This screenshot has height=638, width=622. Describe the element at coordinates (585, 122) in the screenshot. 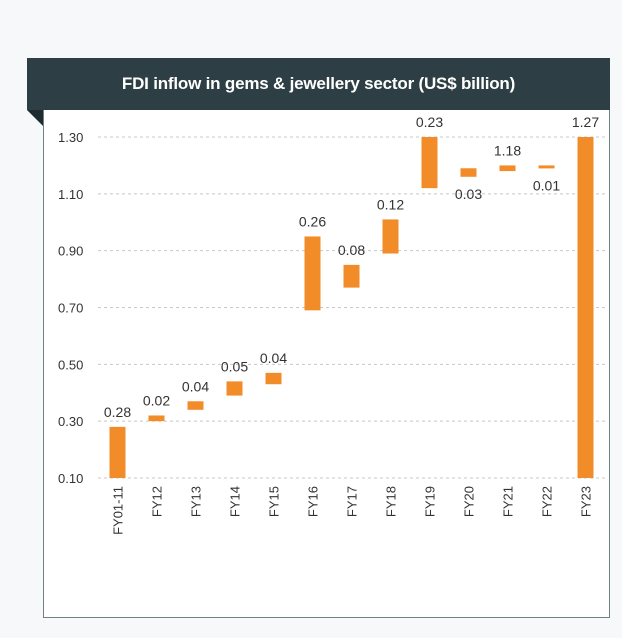

I see `data-label: 1.27` at that location.